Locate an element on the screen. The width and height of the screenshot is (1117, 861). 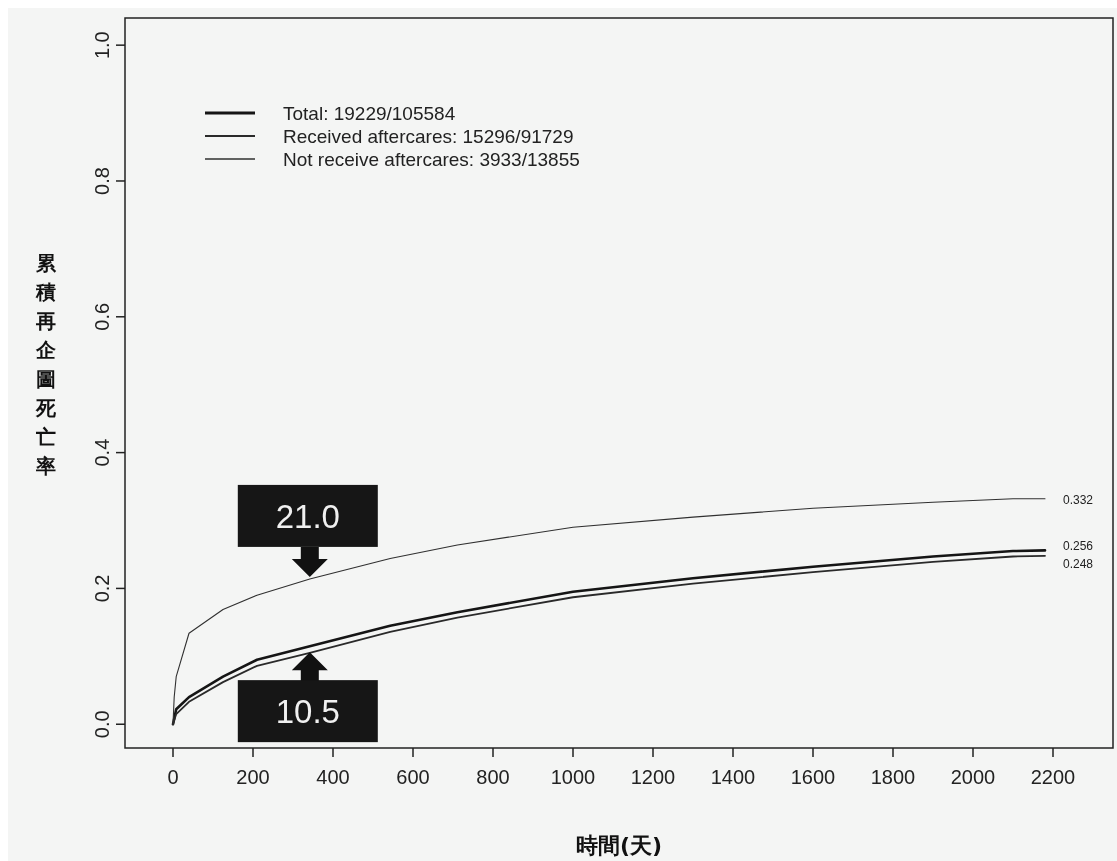
x-axis-title: 時間(天) is located at coordinates (619, 845).